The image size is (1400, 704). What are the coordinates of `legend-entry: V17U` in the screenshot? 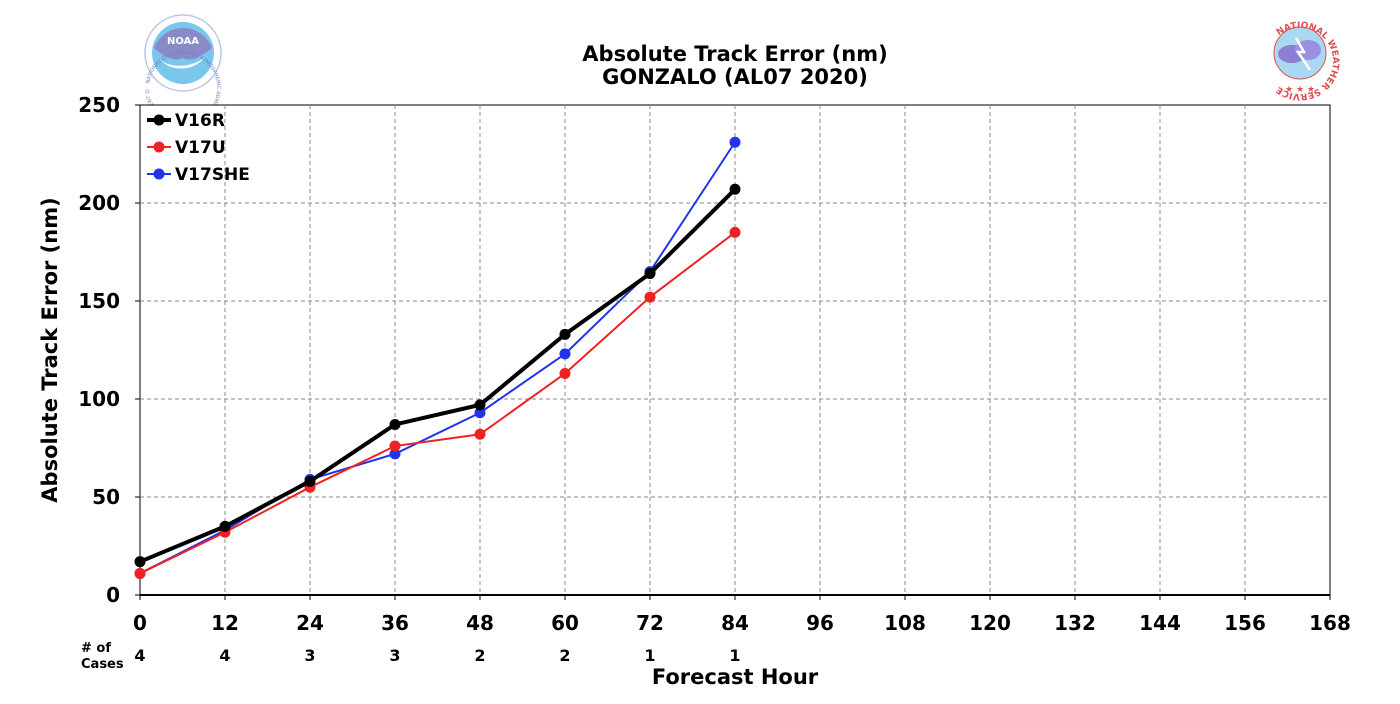 It's located at (186, 148).